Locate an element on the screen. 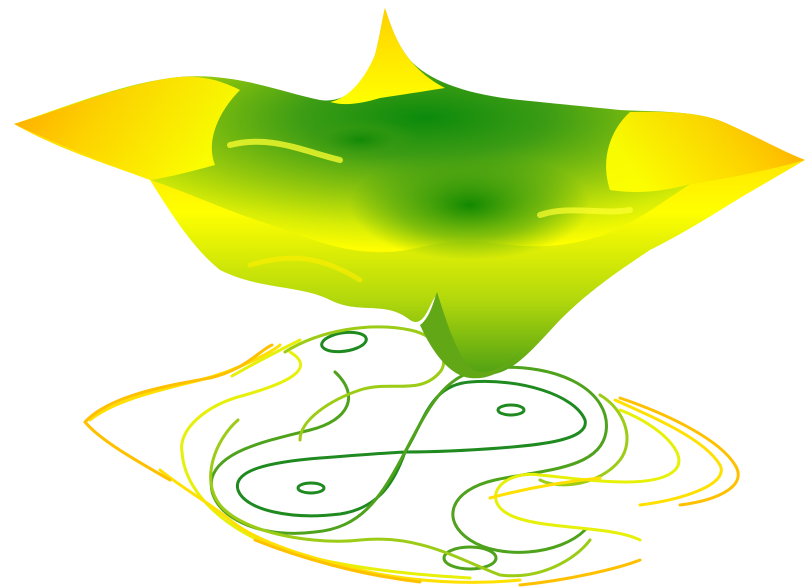 The height and width of the screenshot is (588, 805). surface-crease-right is located at coordinates (585, 212).